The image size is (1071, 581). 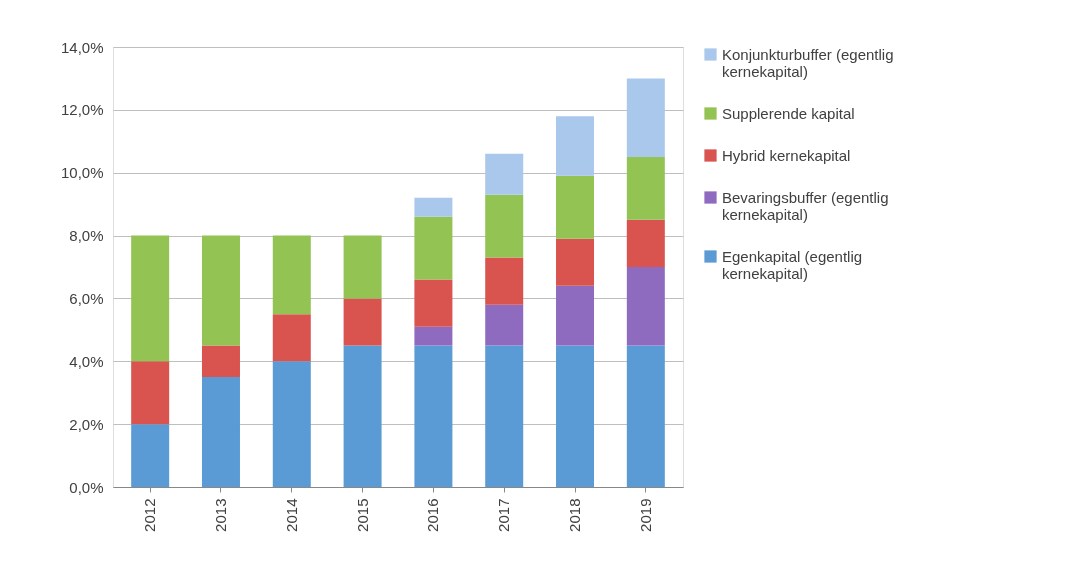 I want to click on y-tick-label: 8,0%, so click(x=86, y=236).